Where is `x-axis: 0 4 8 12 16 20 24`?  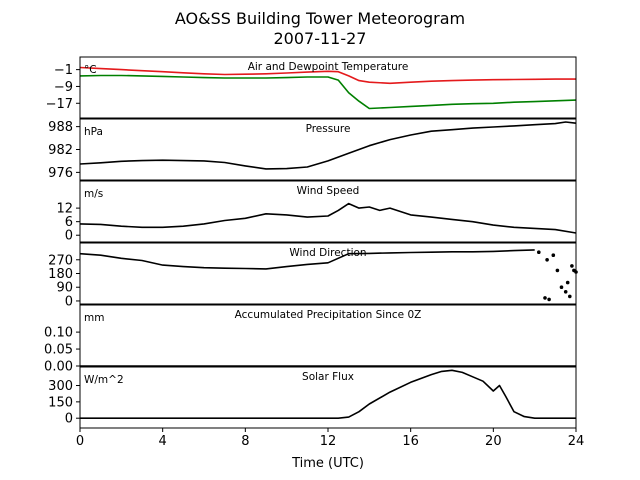 x-axis: 0 4 8 12 16 20 24 is located at coordinates (330, 438).